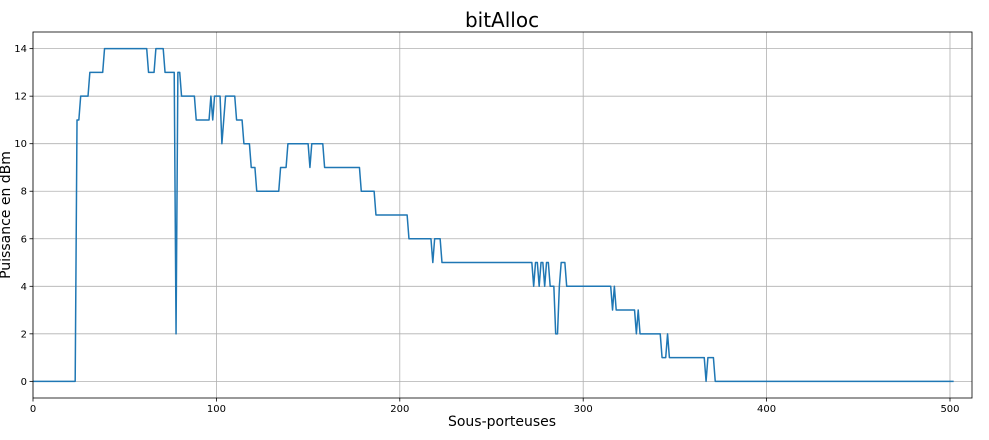  Describe the element at coordinates (20, 144) in the screenshot. I see `y-tick-label: 10` at that location.